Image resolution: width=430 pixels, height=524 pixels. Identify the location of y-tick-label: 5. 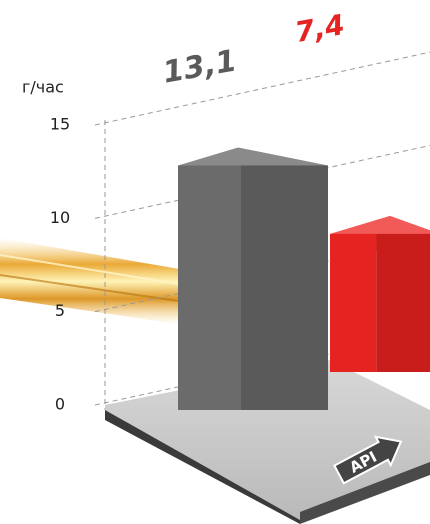
(60, 310).